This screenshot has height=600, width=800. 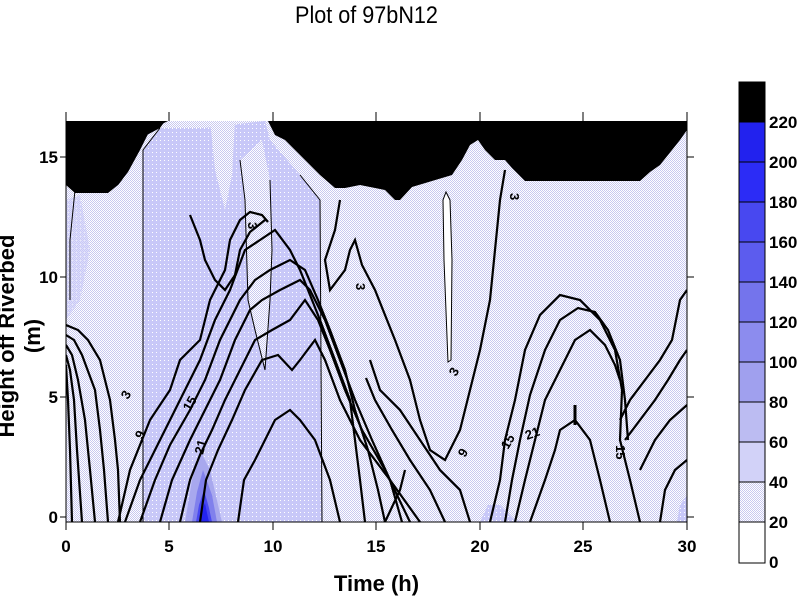 What do you see at coordinates (687, 546) in the screenshot?
I see `x-tick: 30` at bounding box center [687, 546].